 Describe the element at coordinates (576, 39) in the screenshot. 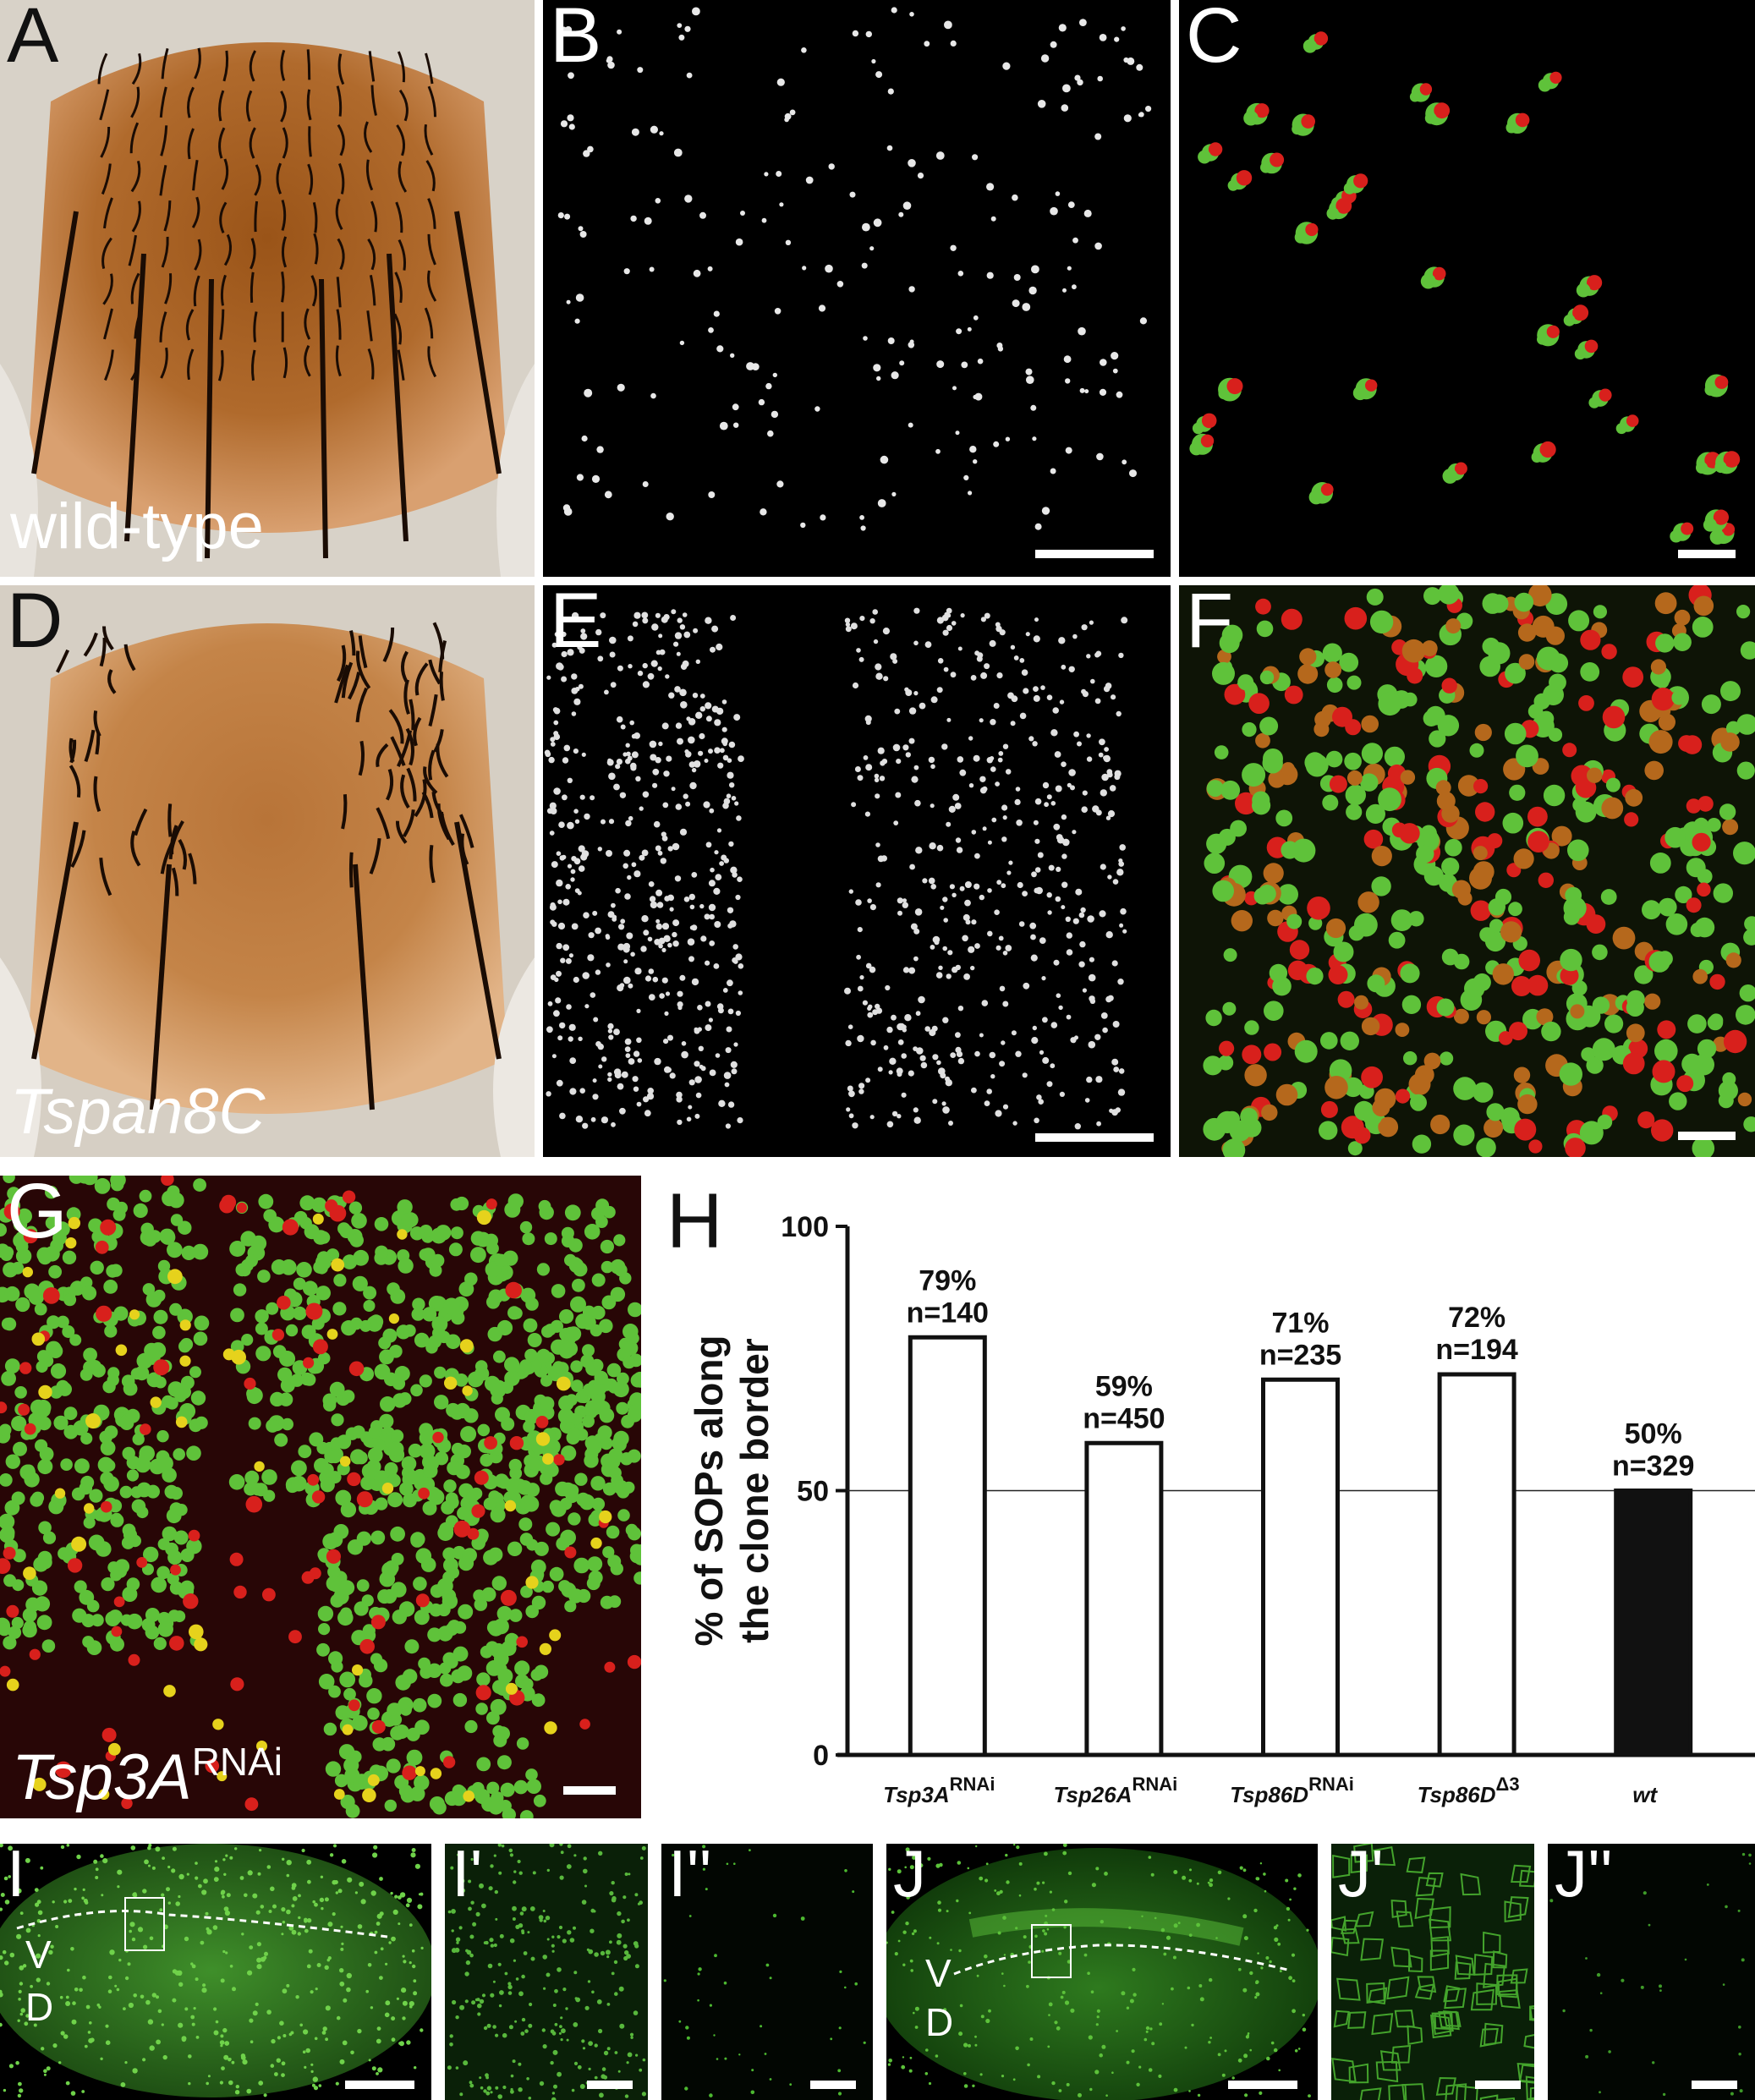

I see `panel-label: B` at that location.